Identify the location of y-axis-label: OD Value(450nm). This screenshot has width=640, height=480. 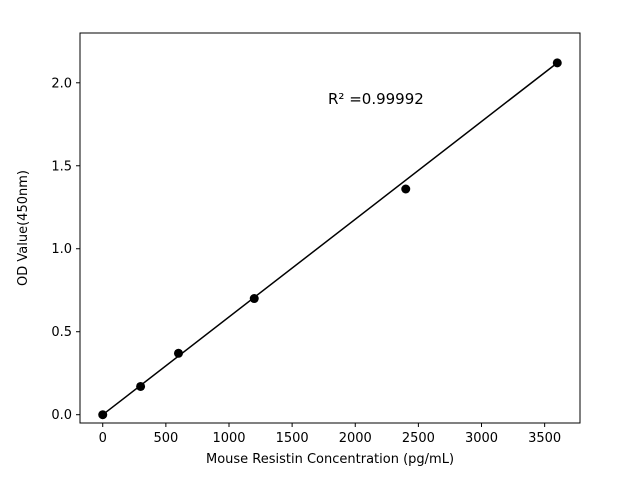
(23, 228).